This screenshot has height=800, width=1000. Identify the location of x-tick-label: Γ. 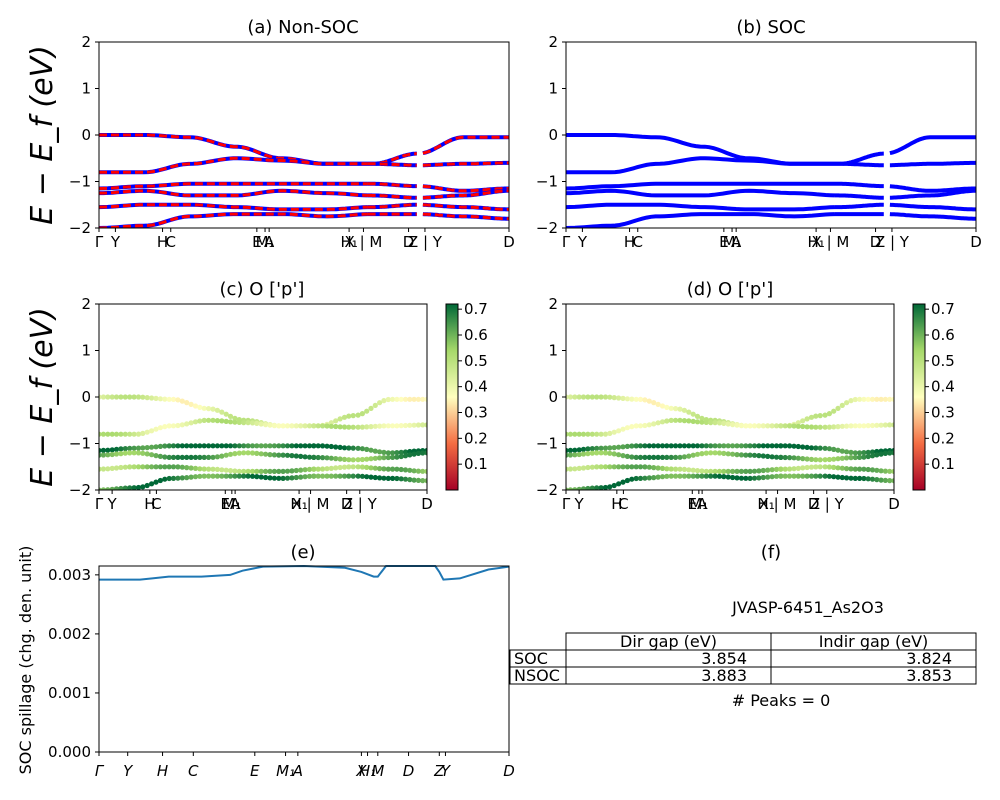
(99, 242).